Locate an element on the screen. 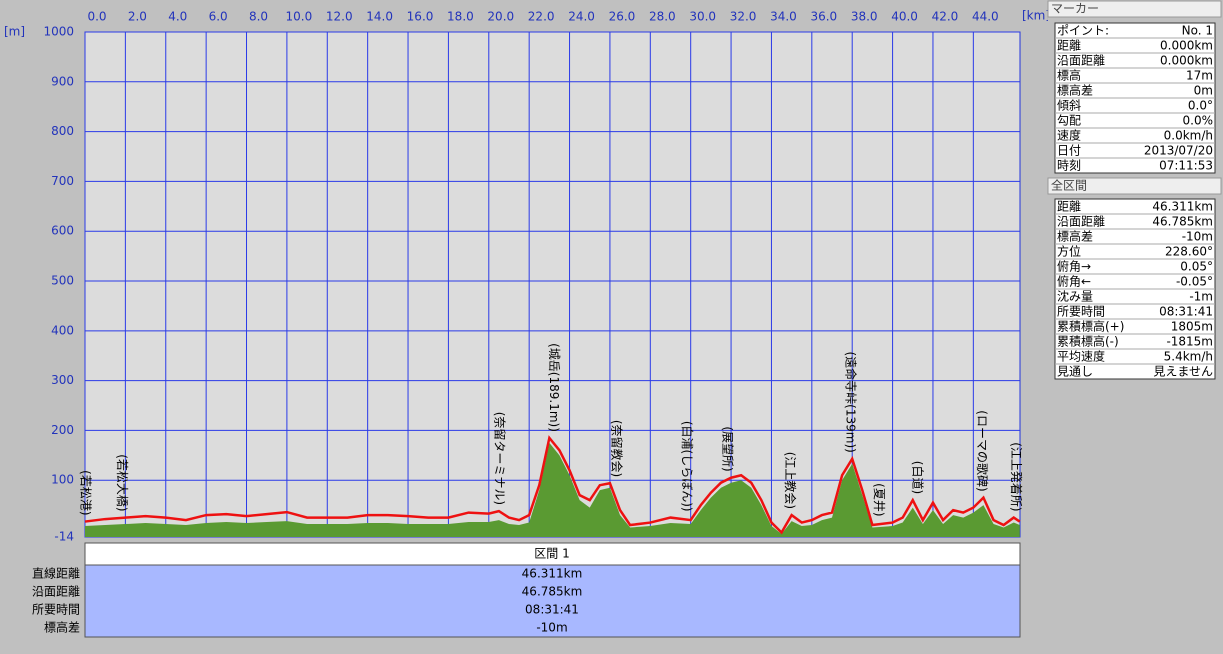  annotation: (白浦(しらぼん)) is located at coordinates (687, 466).